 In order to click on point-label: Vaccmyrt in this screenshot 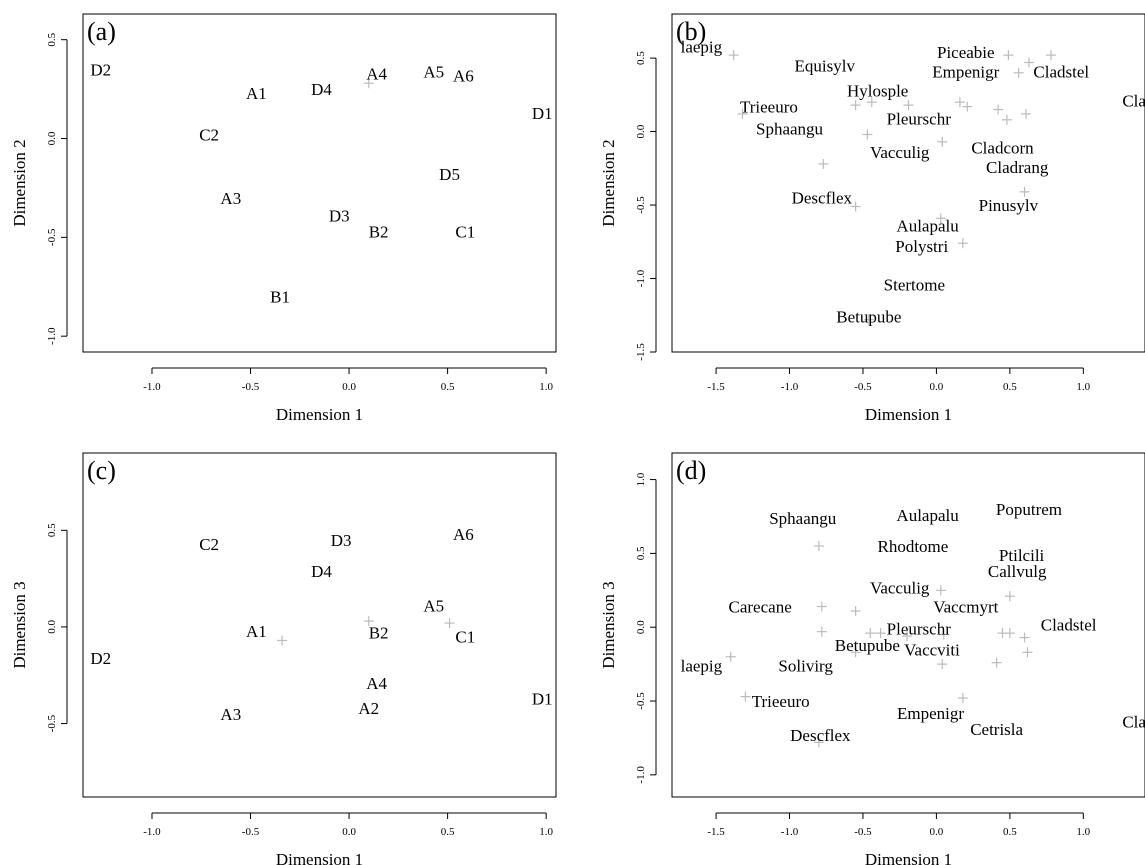, I will do `click(965, 607)`.